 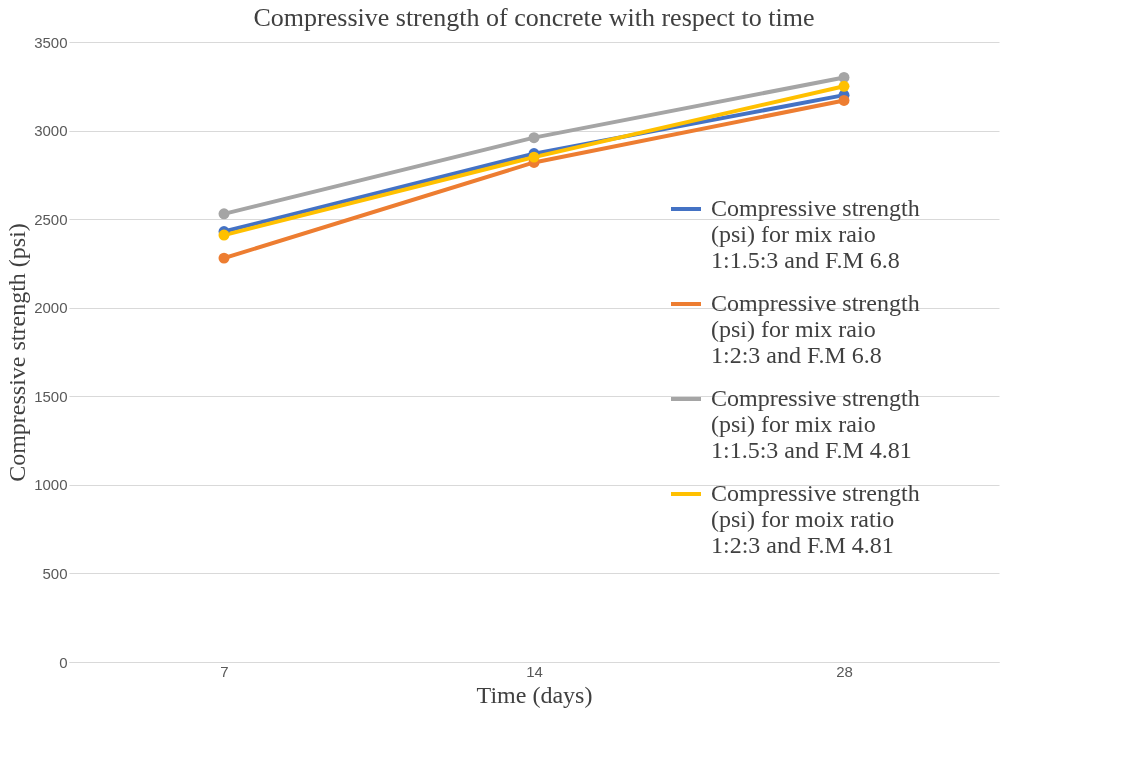 I want to click on y-tick-label: 3500, so click(x=51, y=42).